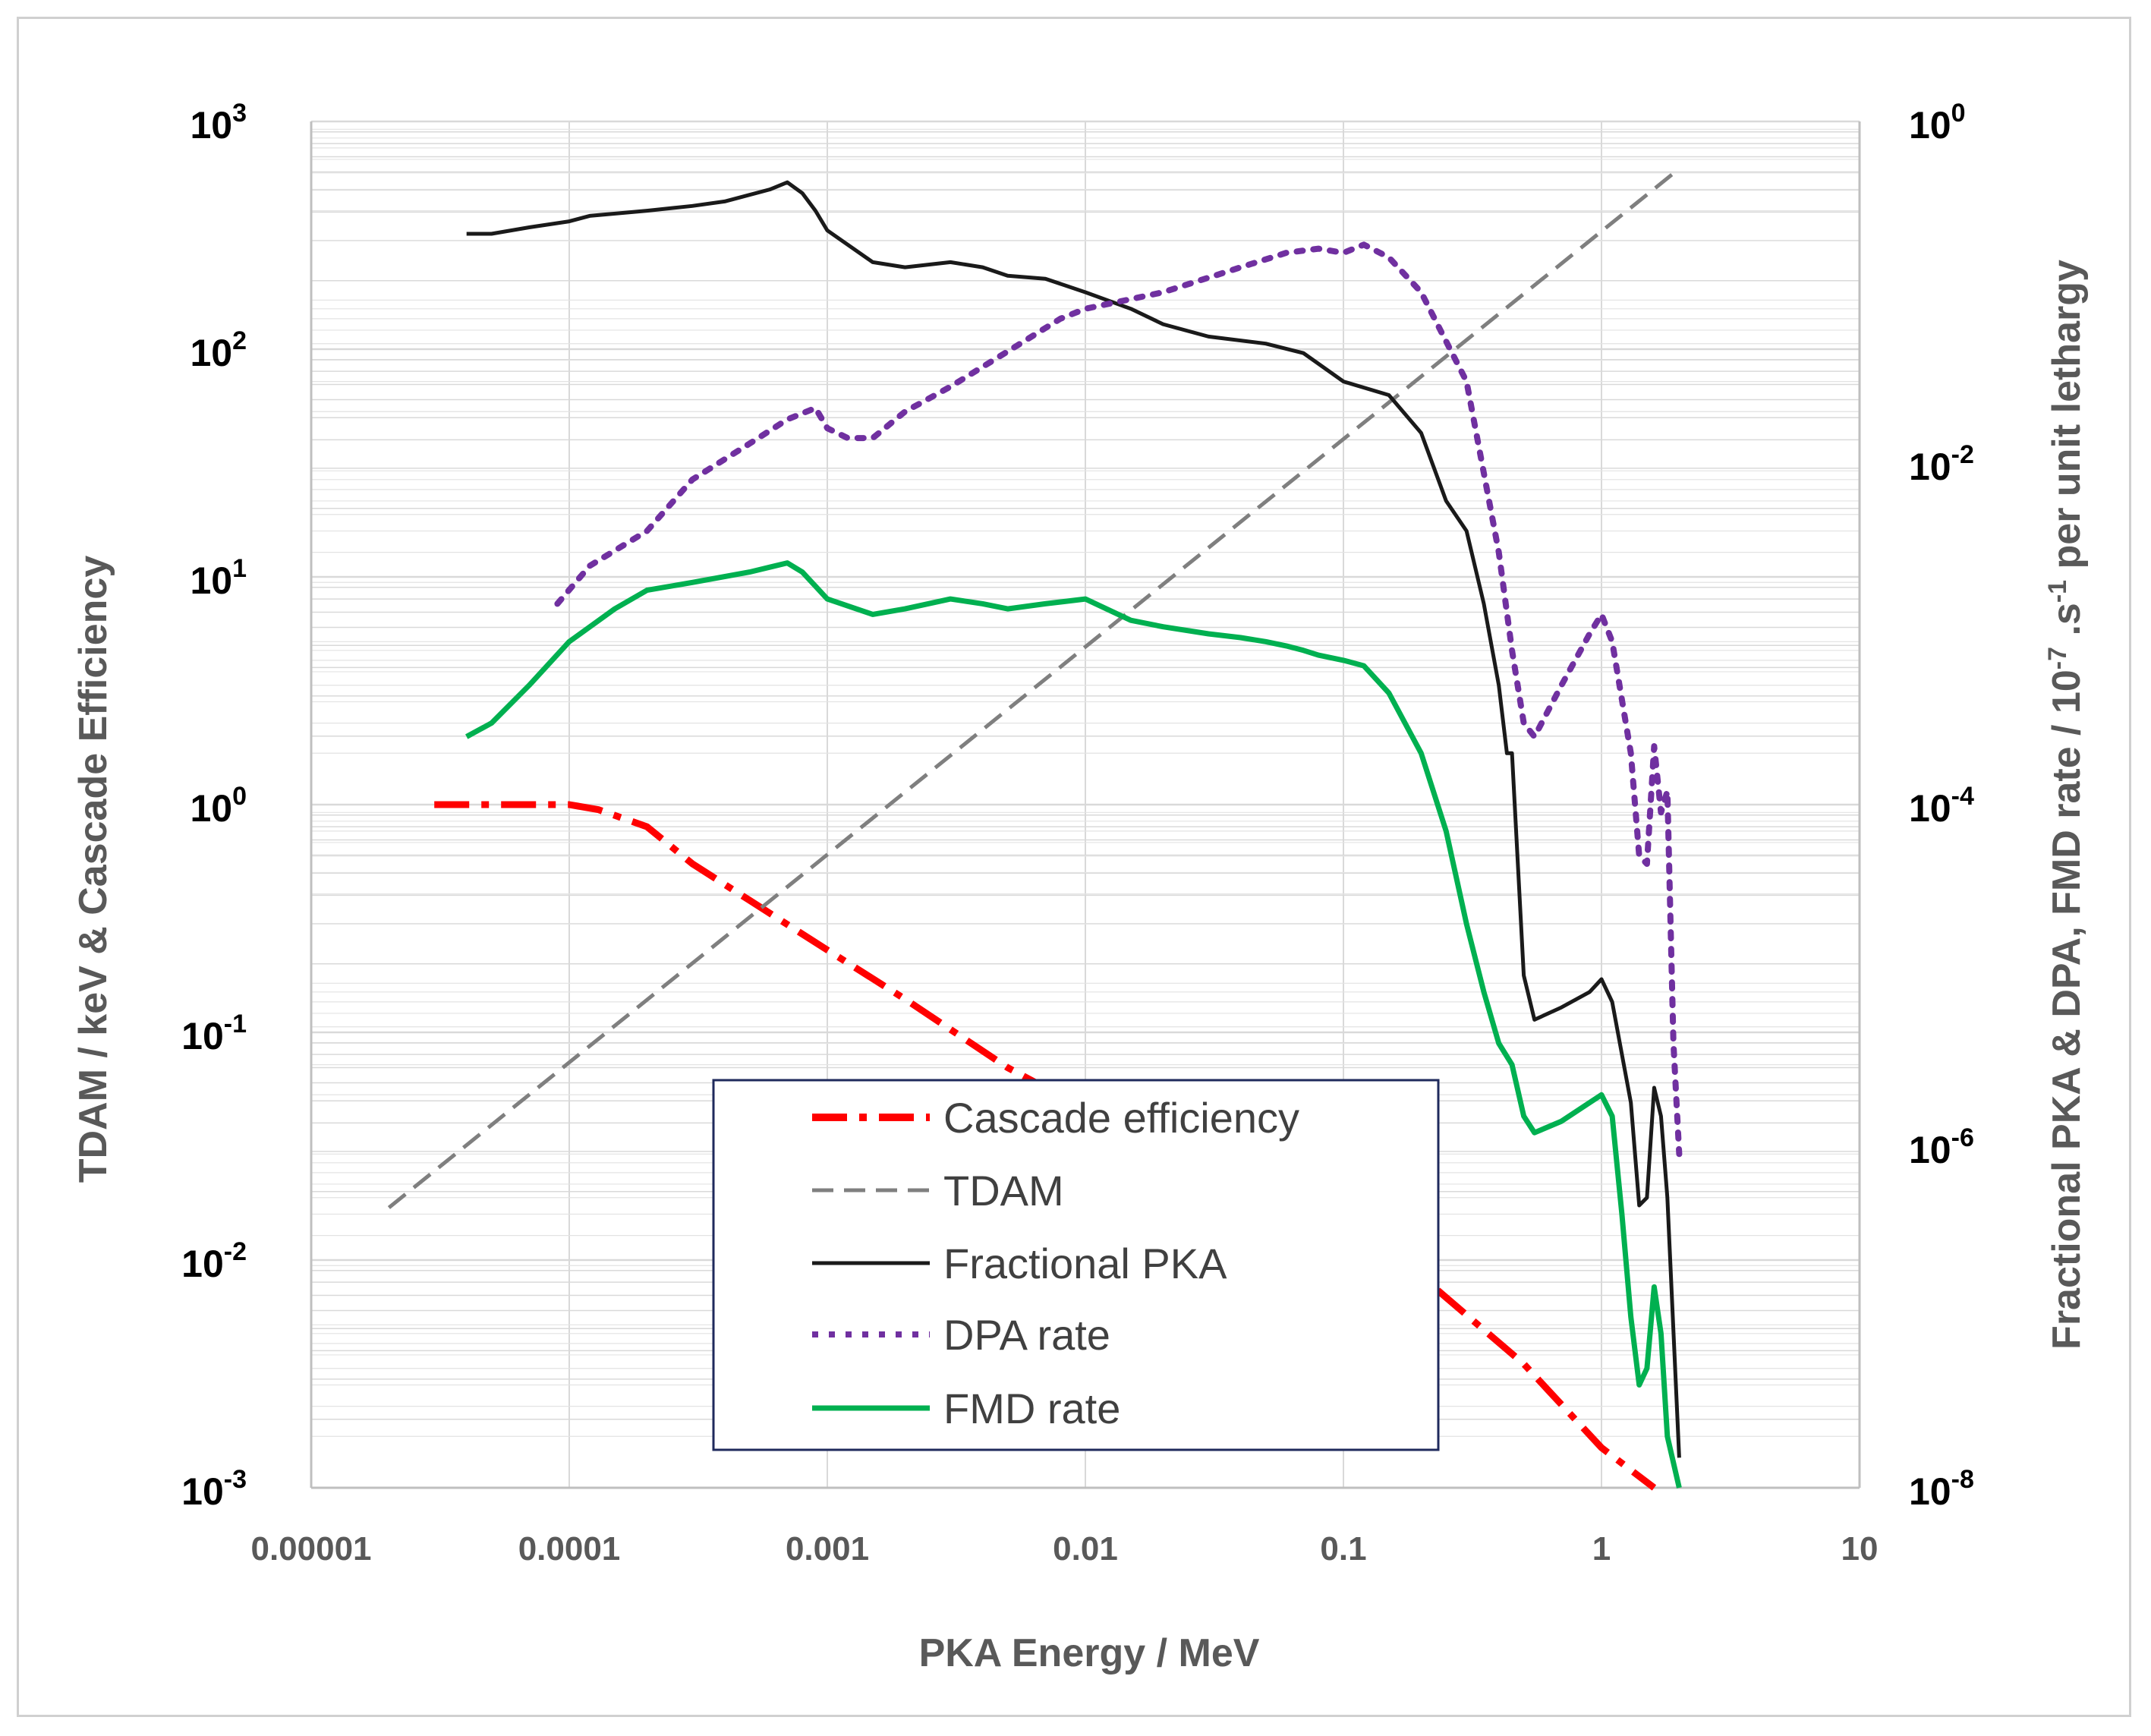 The height and width of the screenshot is (1736, 2151). What do you see at coordinates (1601, 1548) in the screenshot?
I see `x-tick-label: 1` at bounding box center [1601, 1548].